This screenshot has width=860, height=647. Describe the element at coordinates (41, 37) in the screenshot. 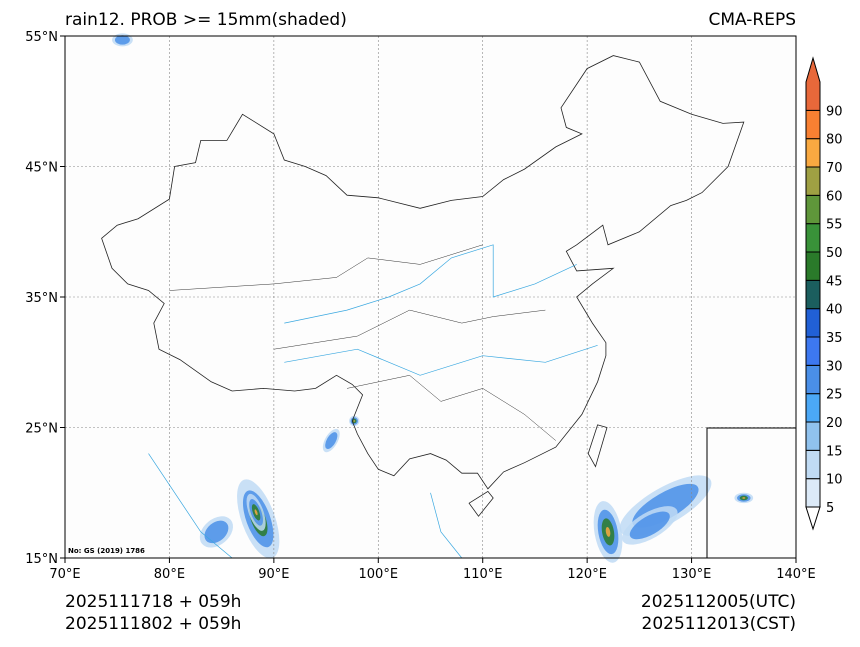

I see `lat-tick-label: 55°N` at that location.